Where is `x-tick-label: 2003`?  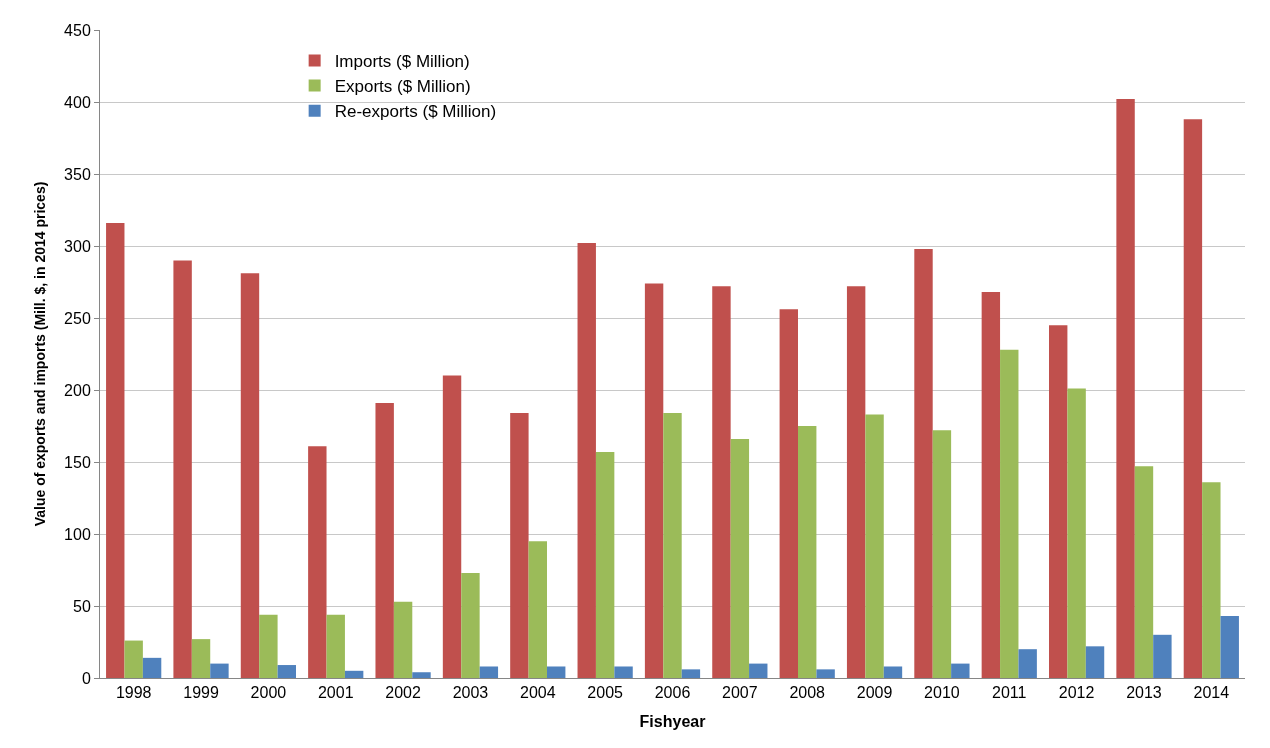
x-tick-label: 2003 is located at coordinates (470, 693).